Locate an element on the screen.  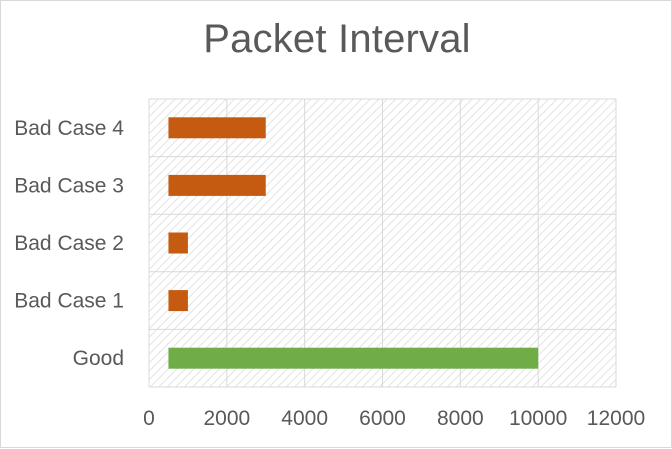
y-category-label: Bad Case 4 is located at coordinates (69, 128).